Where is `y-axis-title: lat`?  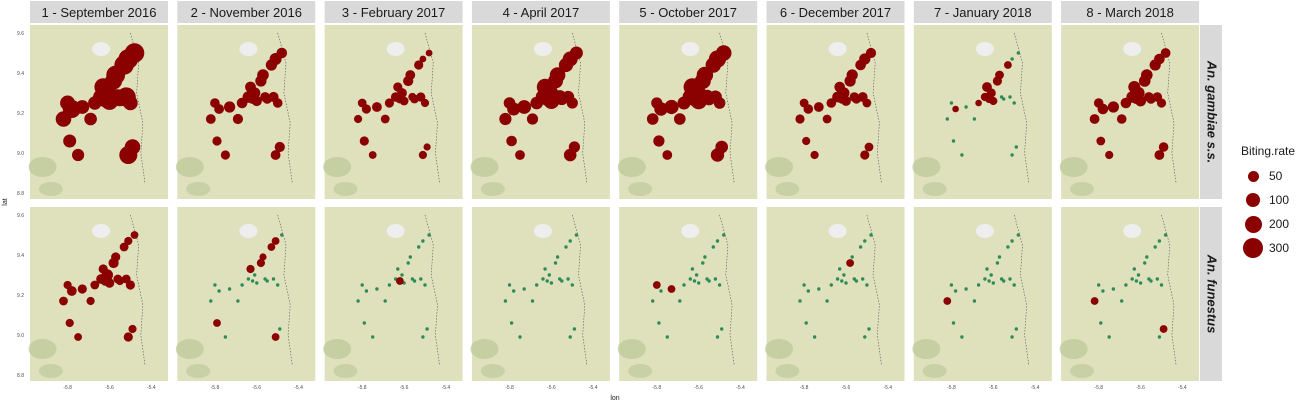
y-axis-title: lat is located at coordinates (5, 201).